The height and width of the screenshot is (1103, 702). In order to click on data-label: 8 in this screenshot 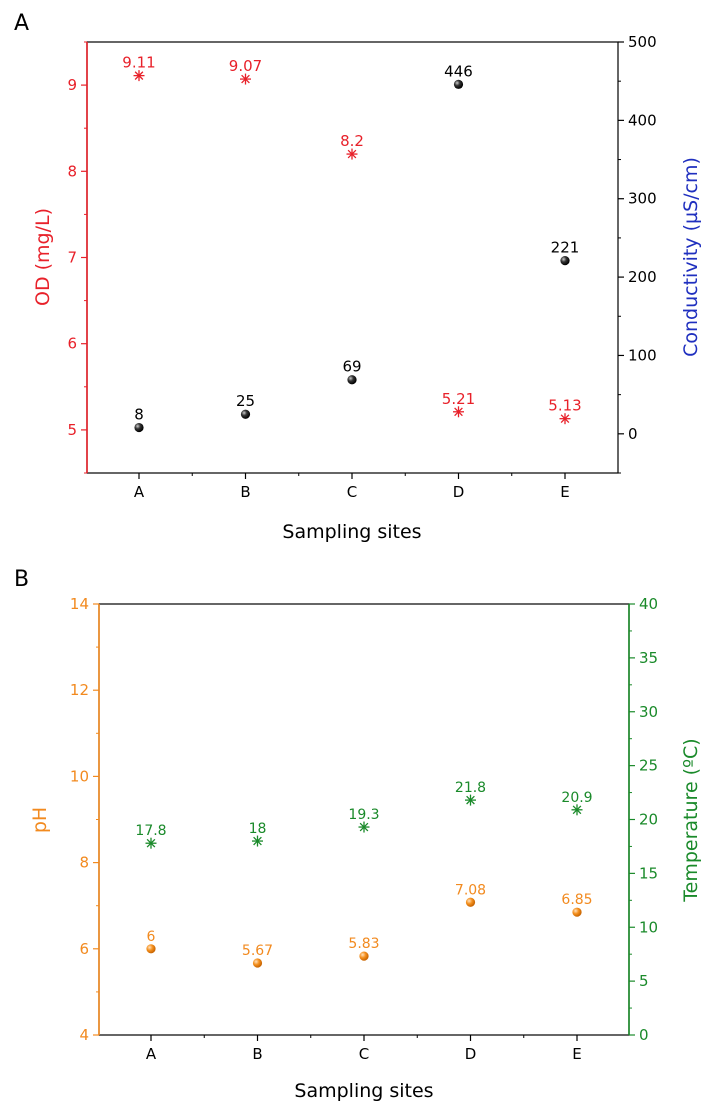, I will do `click(139, 415)`.